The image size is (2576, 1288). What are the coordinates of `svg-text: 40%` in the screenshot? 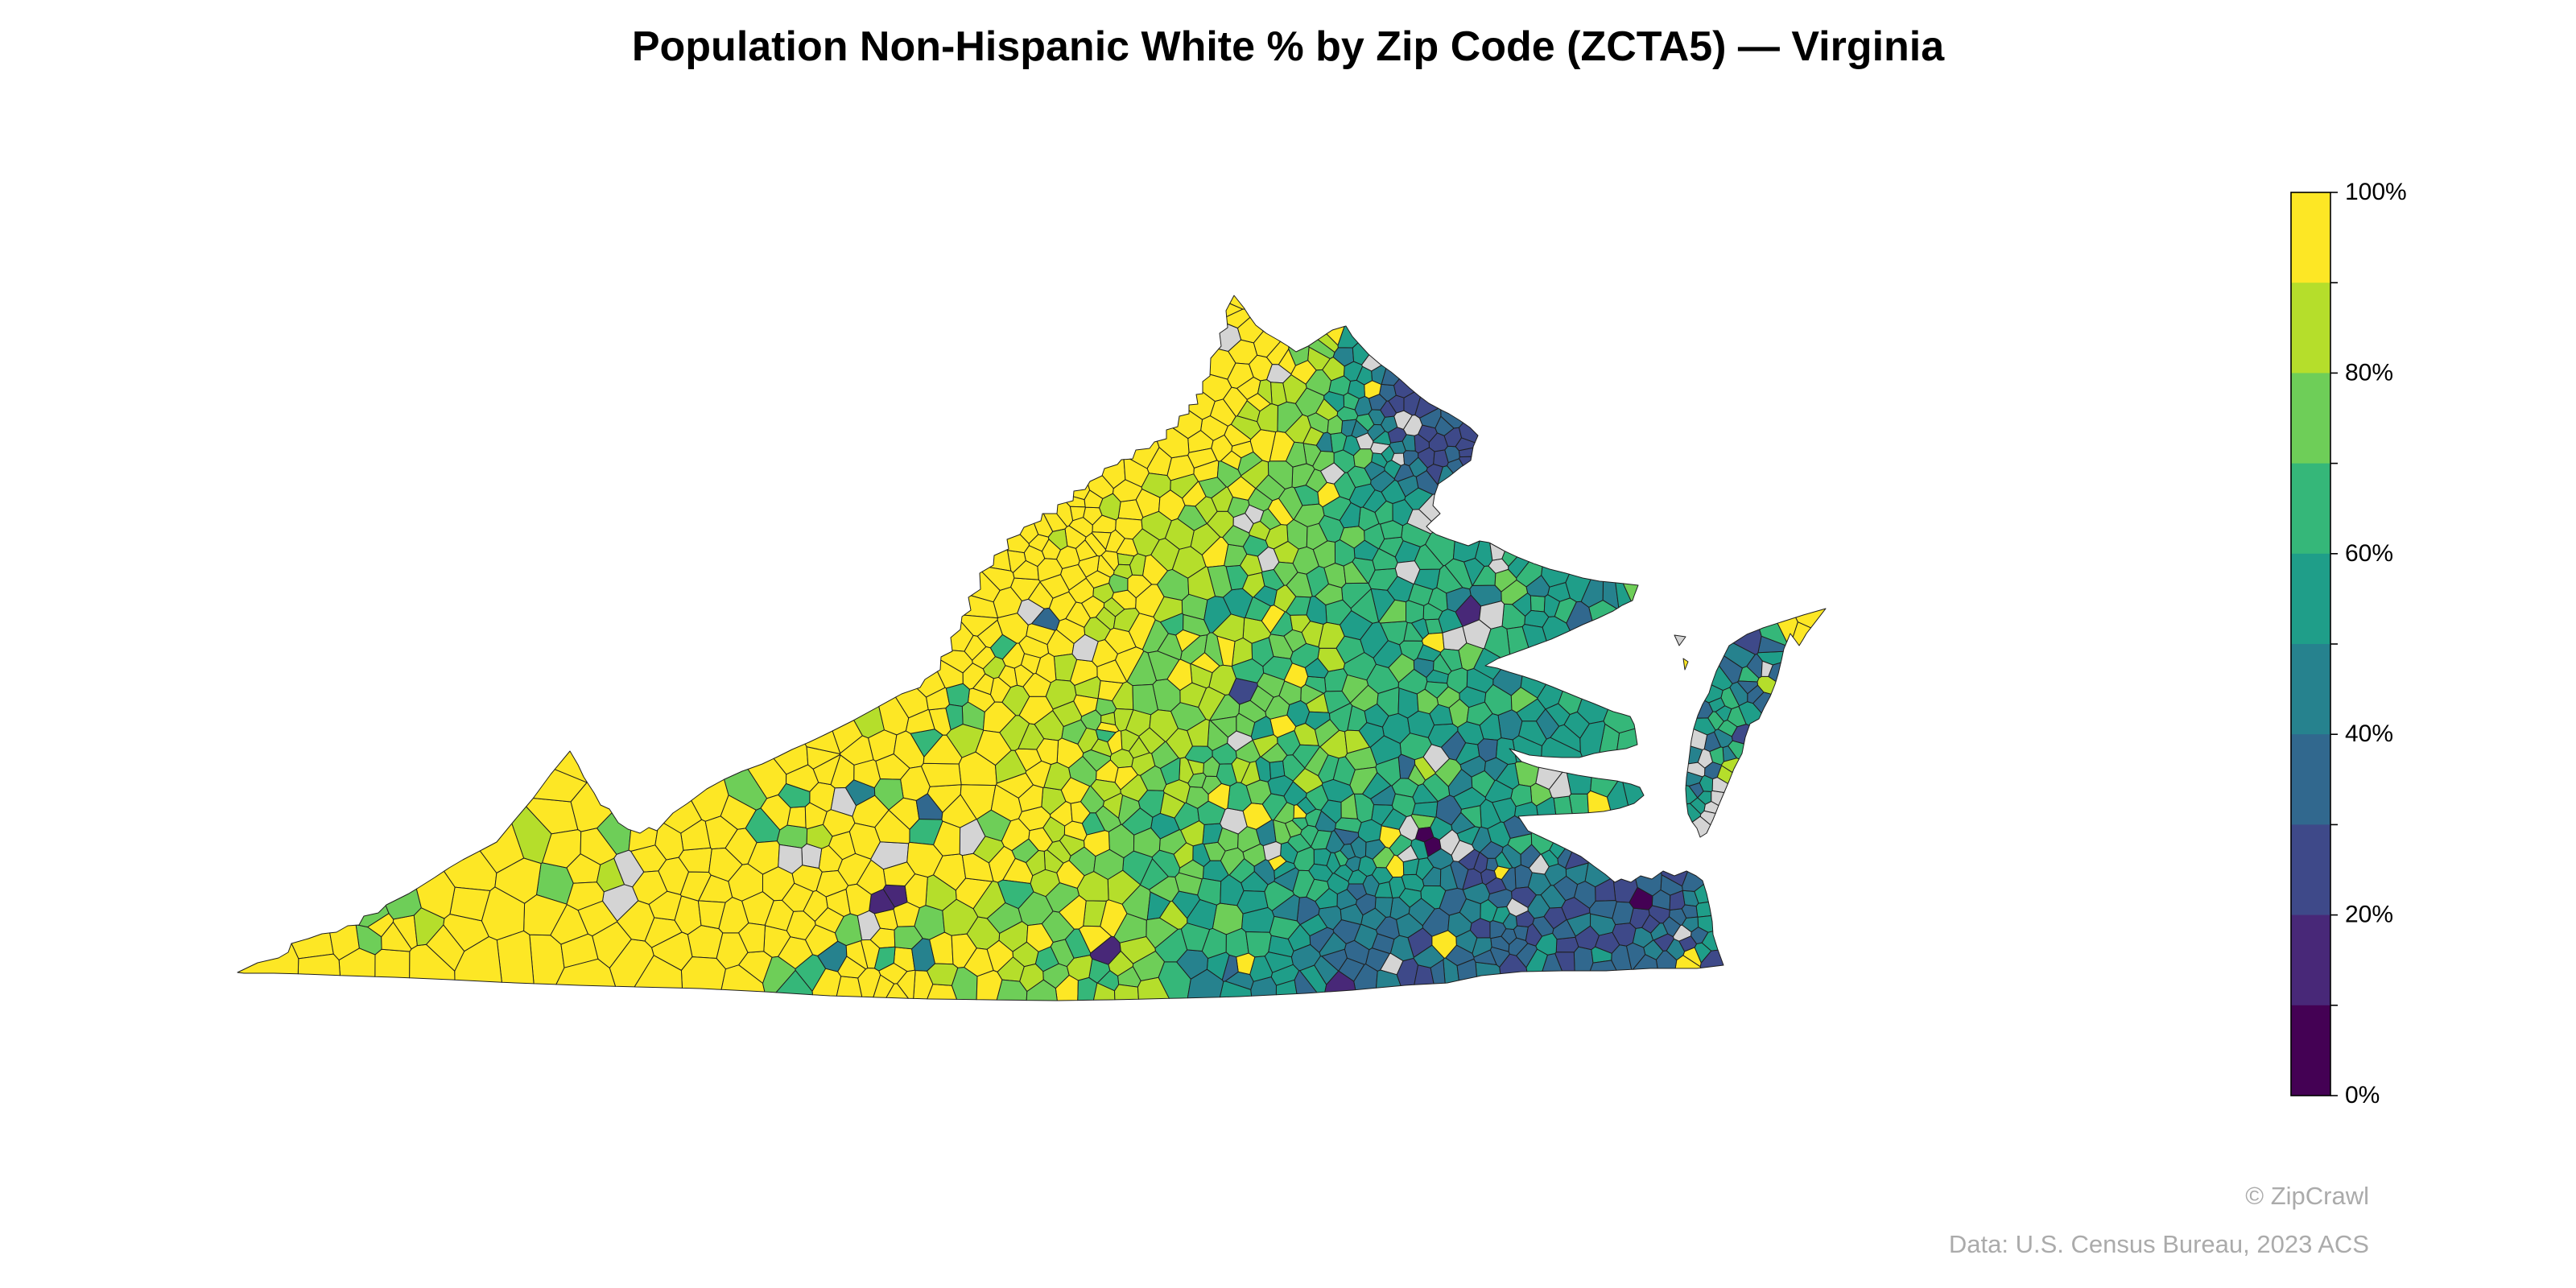 It's located at (2369, 733).